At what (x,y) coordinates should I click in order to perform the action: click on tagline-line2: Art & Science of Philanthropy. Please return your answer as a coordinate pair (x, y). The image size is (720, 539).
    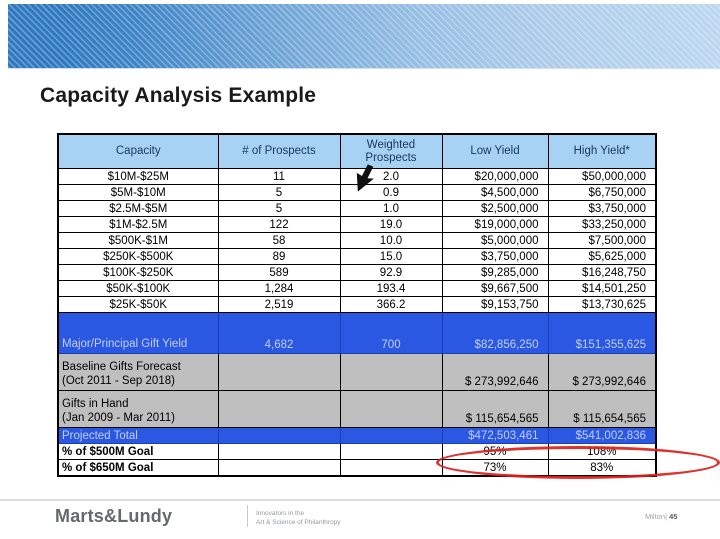
    Looking at the image, I should click on (298, 522).